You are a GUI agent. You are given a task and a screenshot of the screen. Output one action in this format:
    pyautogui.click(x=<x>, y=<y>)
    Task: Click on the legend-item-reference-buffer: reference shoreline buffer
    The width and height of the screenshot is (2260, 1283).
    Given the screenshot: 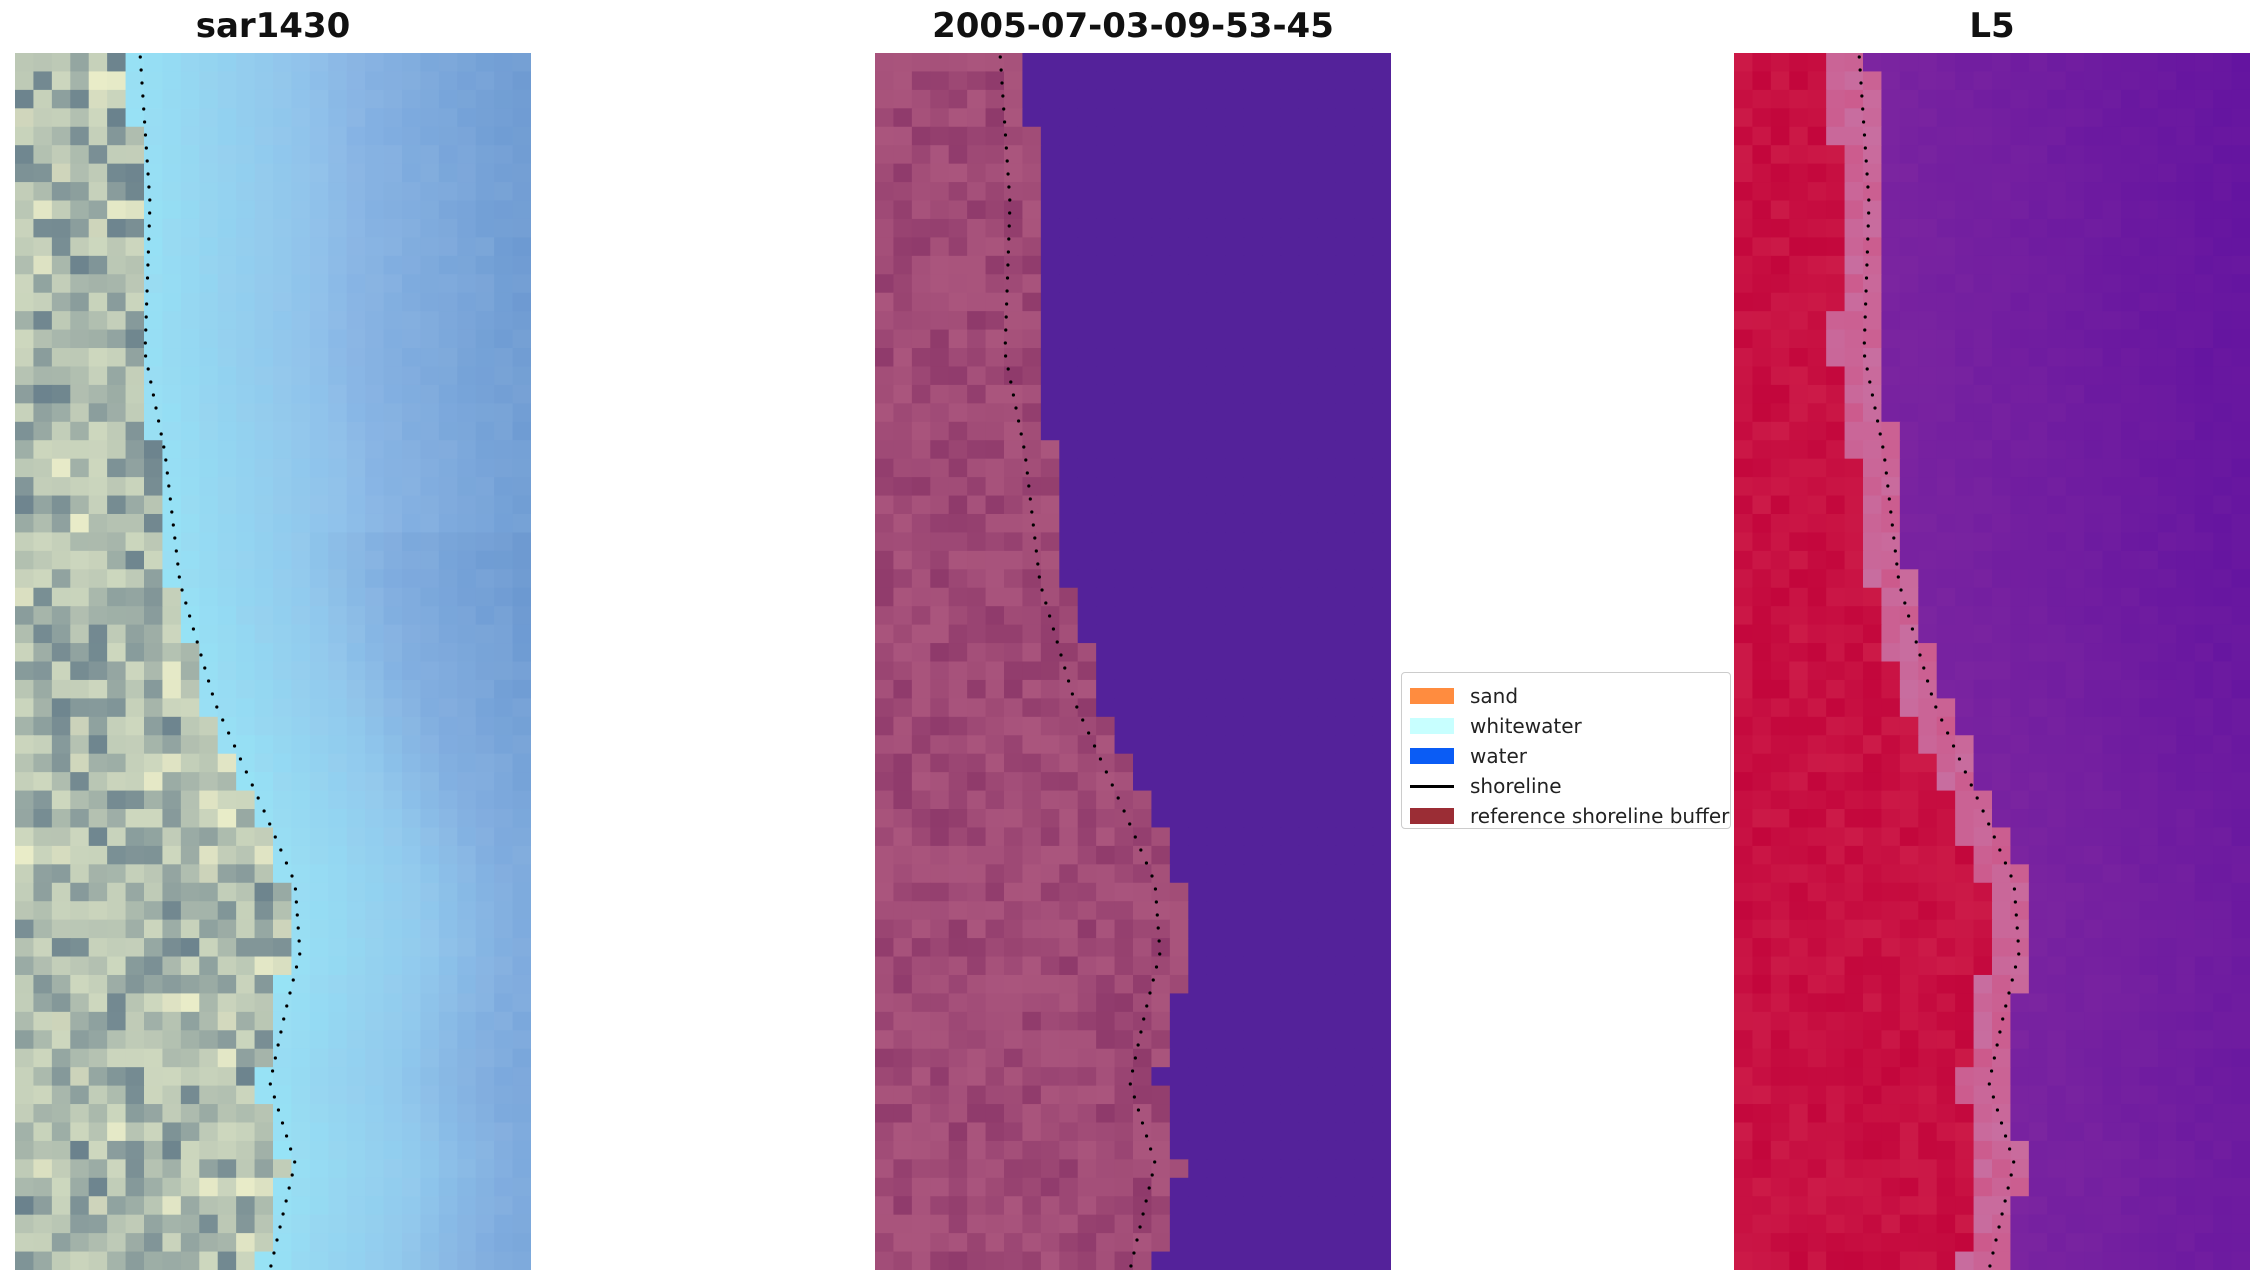 What is the action you would take?
    pyautogui.click(x=1569, y=816)
    